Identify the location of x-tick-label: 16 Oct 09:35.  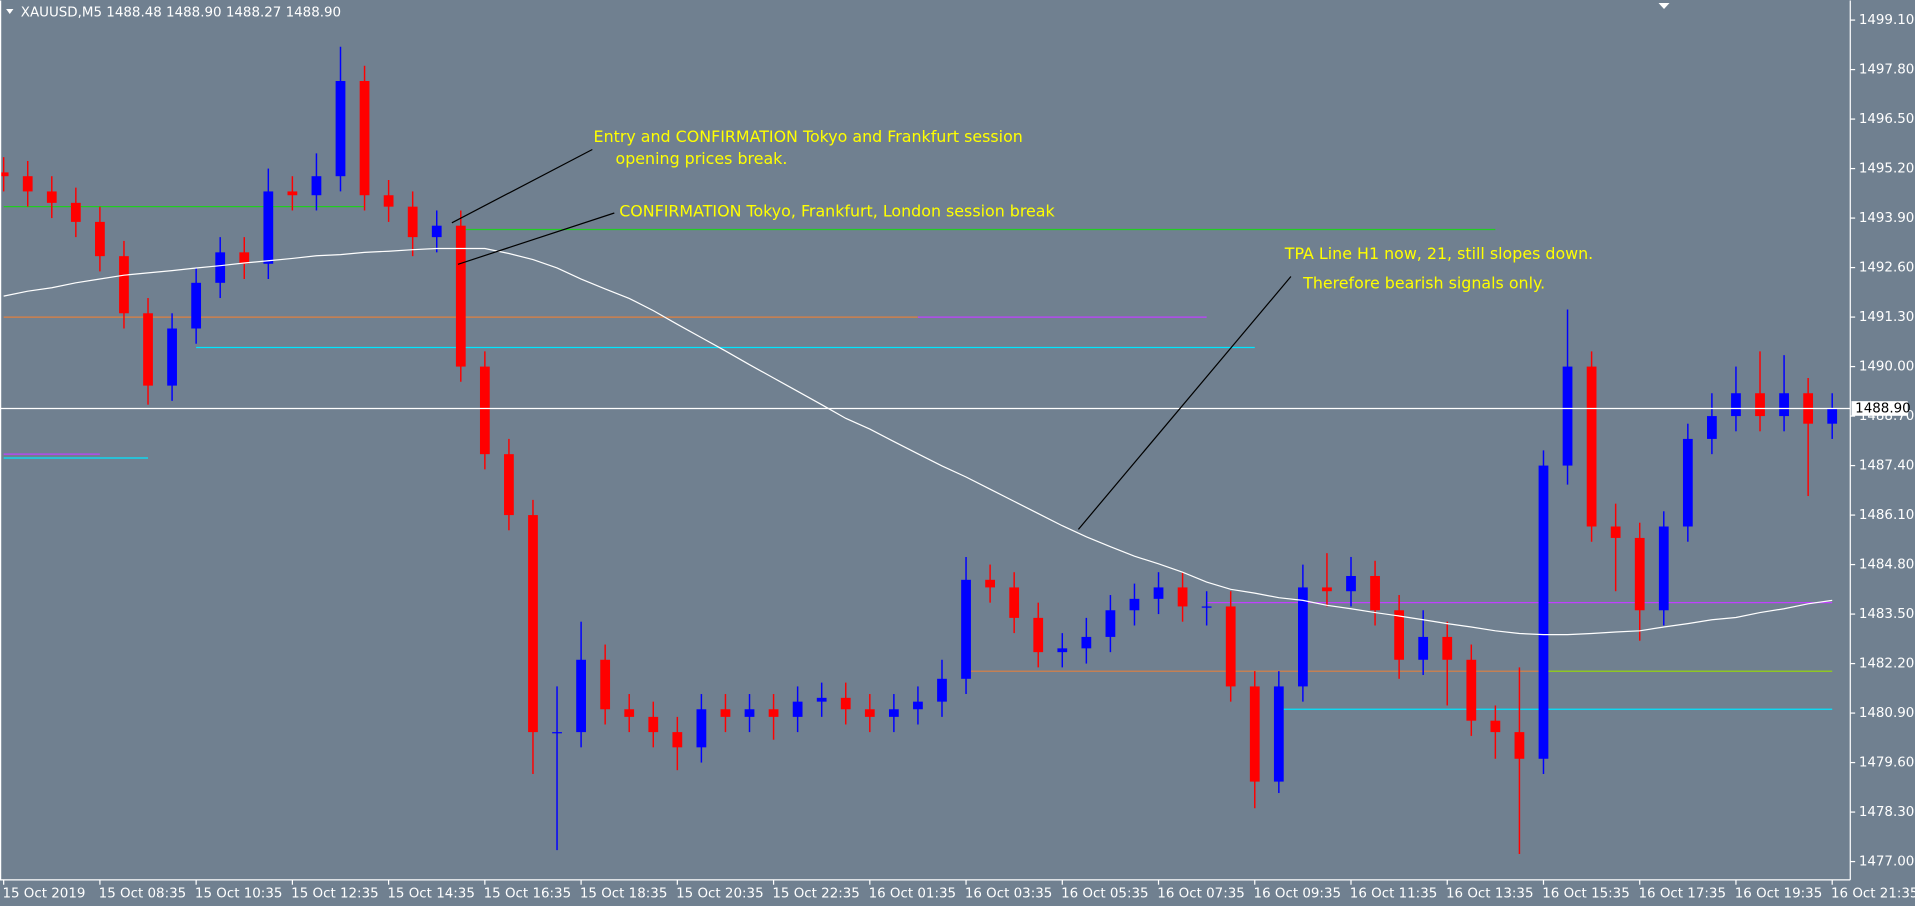
(1297, 893).